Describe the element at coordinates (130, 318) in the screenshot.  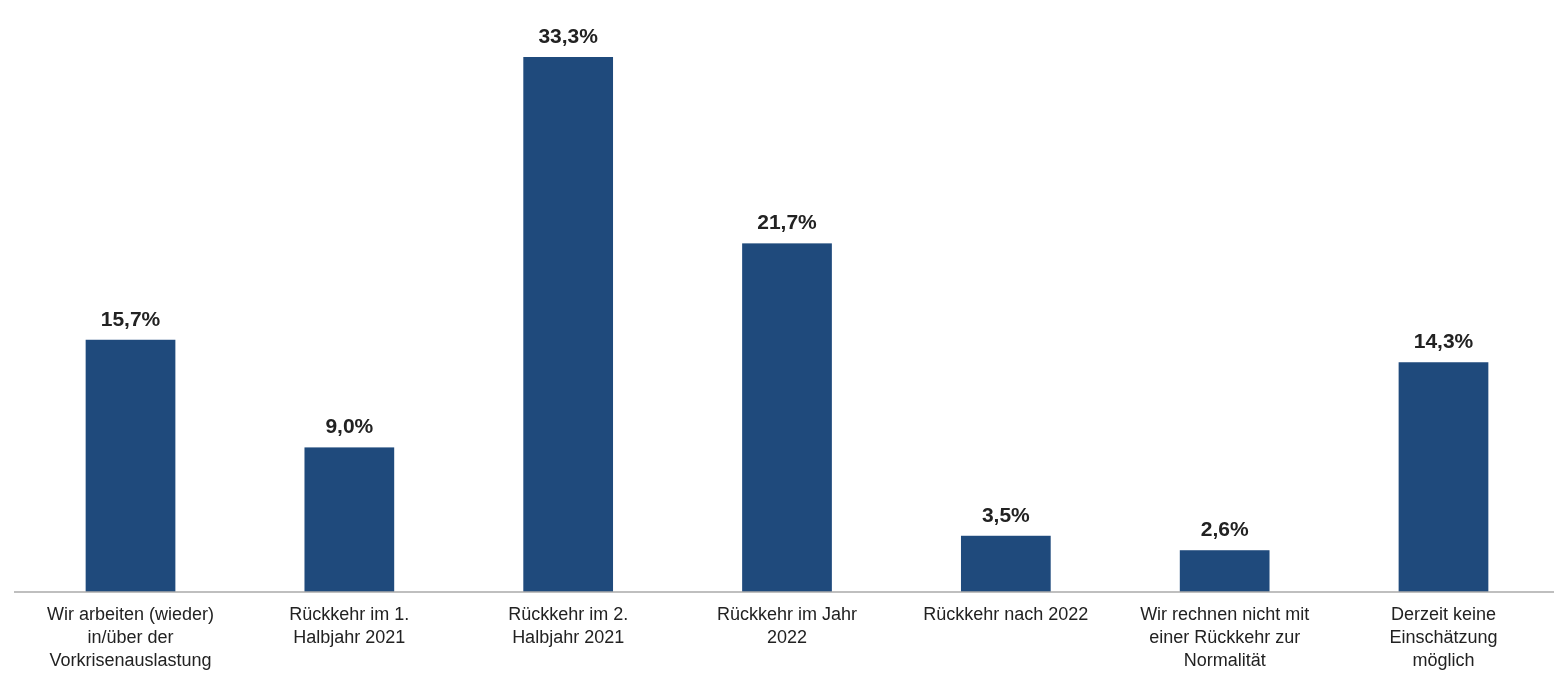
I see `data-label: 15,7%` at that location.